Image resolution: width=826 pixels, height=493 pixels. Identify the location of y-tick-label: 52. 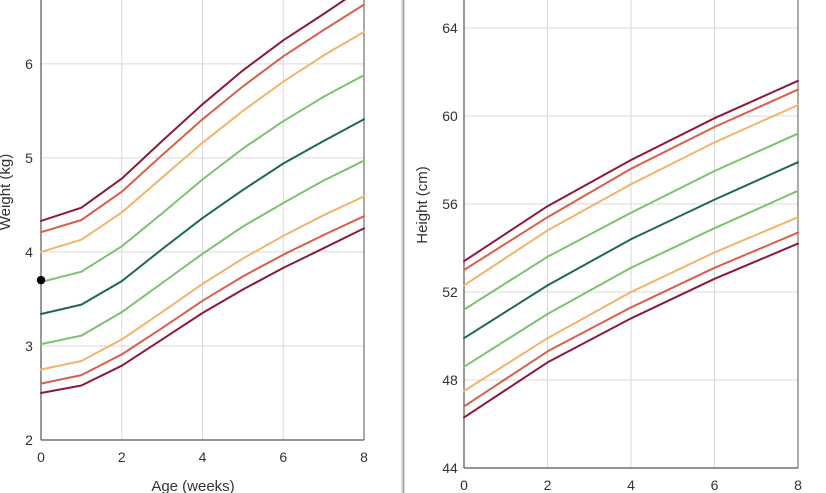
(450, 292).